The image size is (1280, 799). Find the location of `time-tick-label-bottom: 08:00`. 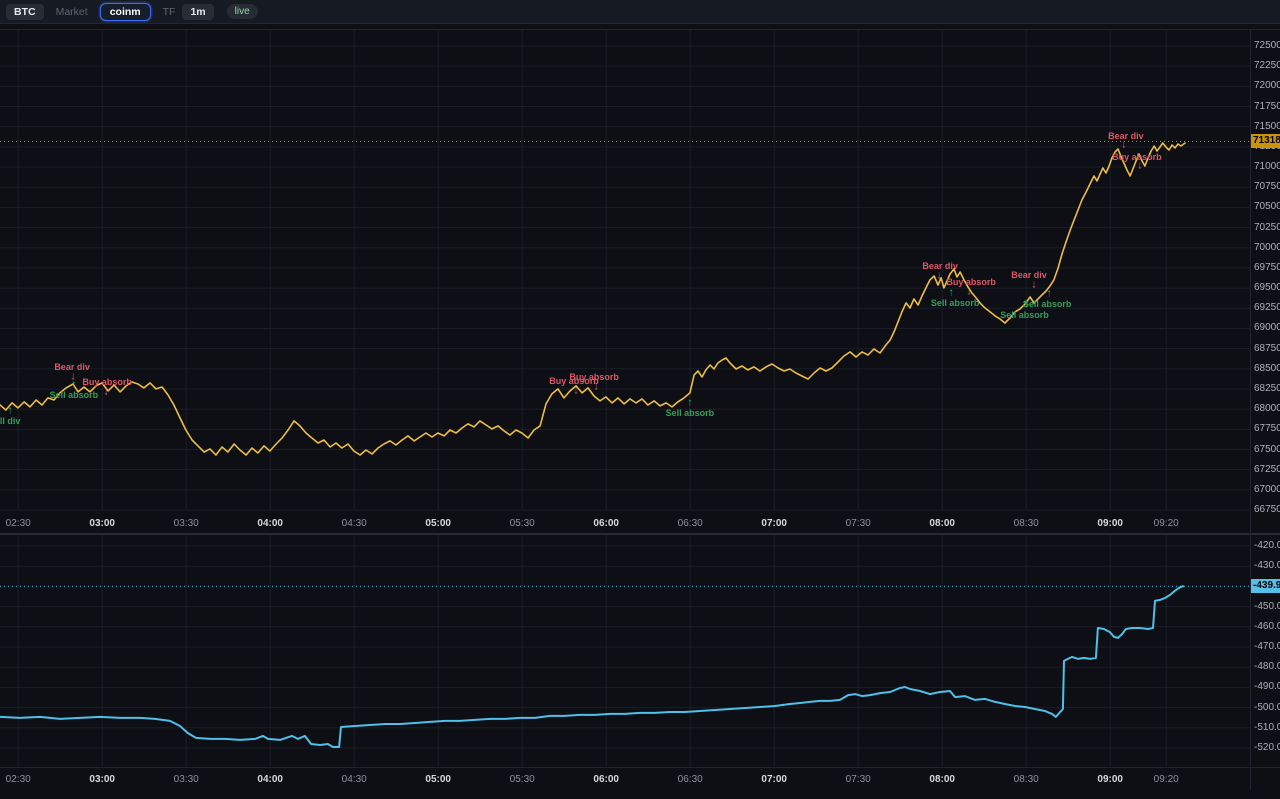

time-tick-label-bottom: 08:00 is located at coordinates (942, 779).